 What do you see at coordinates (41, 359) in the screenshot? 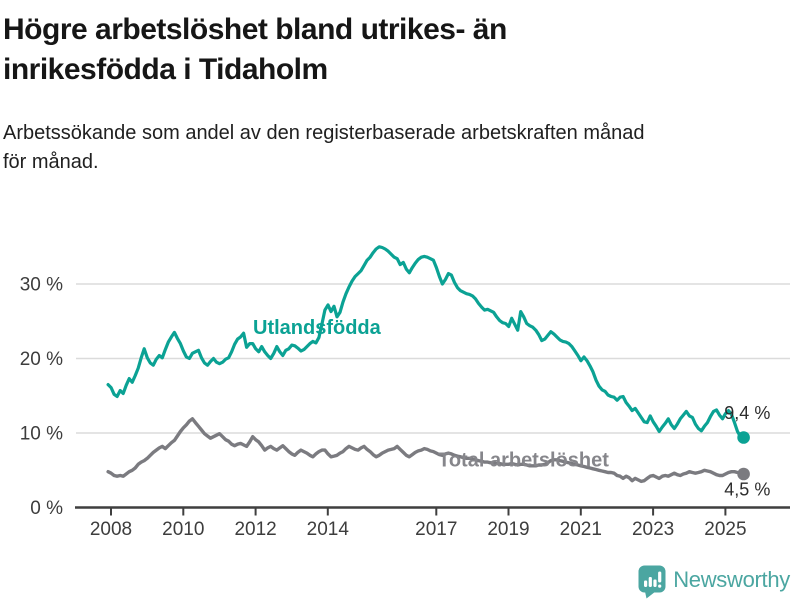
I see `svg-text: 20 %` at bounding box center [41, 359].